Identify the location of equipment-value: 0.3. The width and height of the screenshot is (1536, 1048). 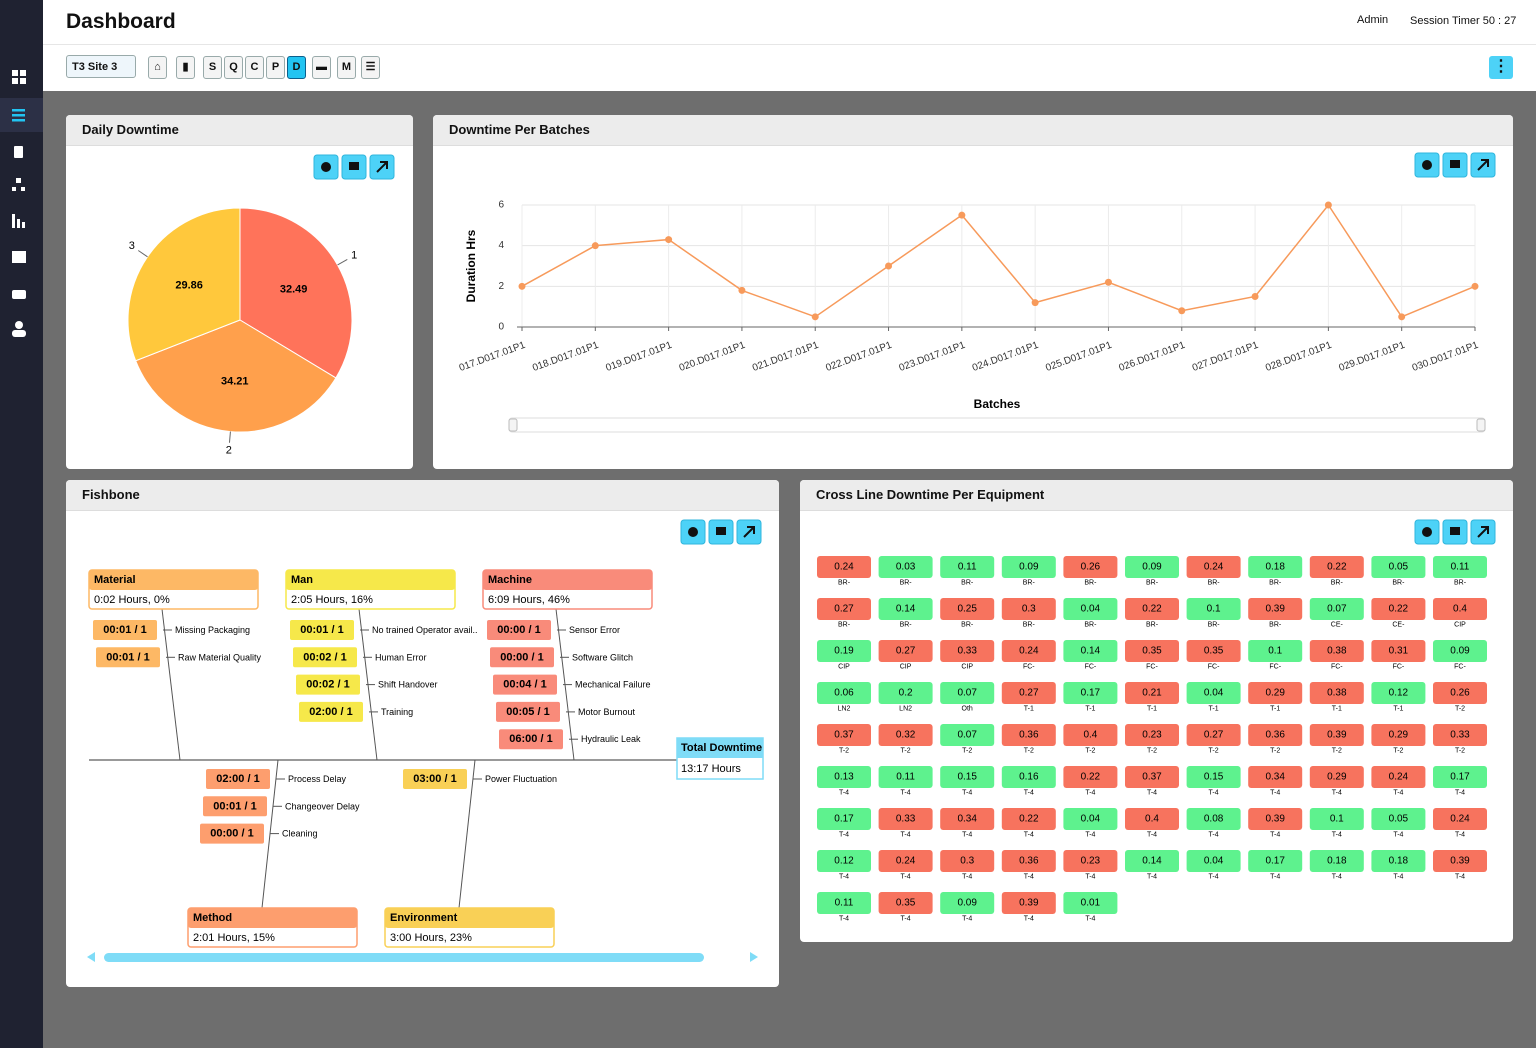
(1029, 609).